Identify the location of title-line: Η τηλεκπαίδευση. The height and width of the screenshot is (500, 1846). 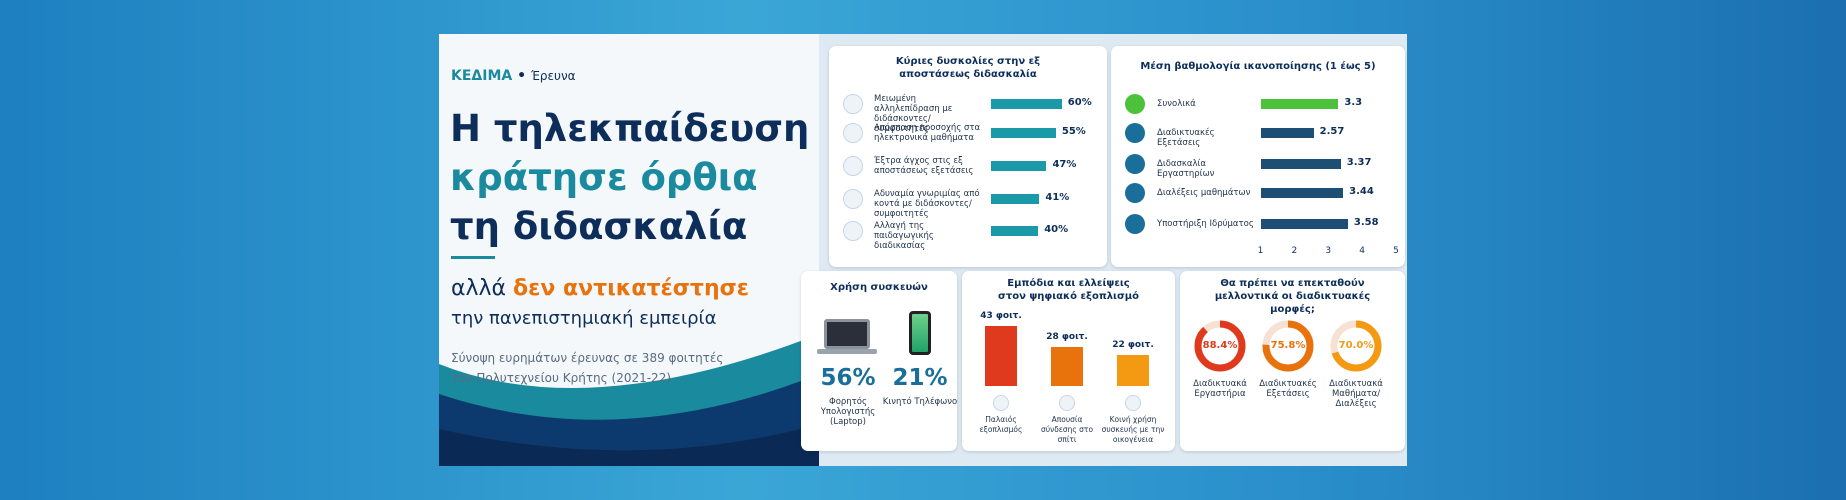
(630, 128).